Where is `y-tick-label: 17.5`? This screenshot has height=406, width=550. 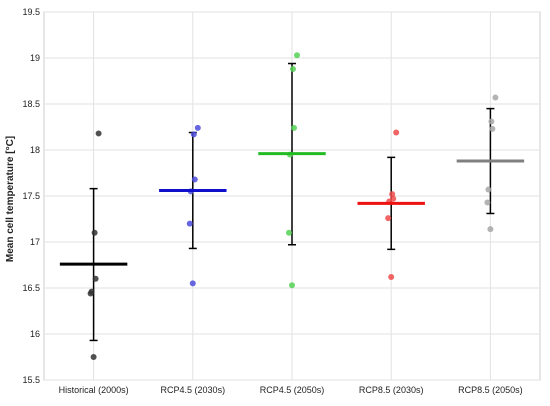
y-tick-label: 17.5 is located at coordinates (31, 196).